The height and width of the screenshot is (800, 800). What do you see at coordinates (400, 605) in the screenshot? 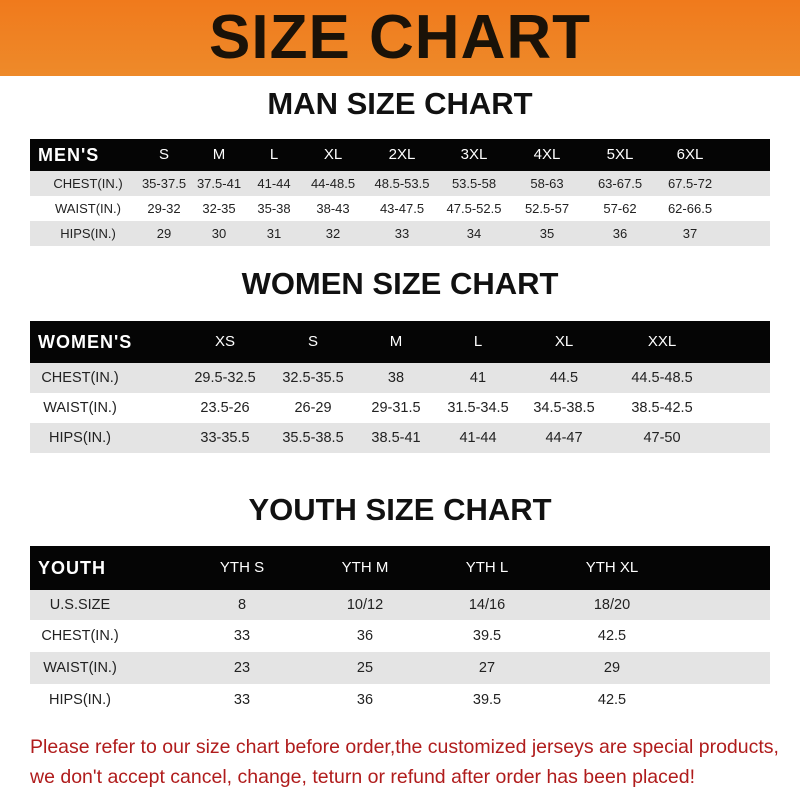
I see `table-row: U.S.SIZE 8 10/12 14/16 18/20` at bounding box center [400, 605].